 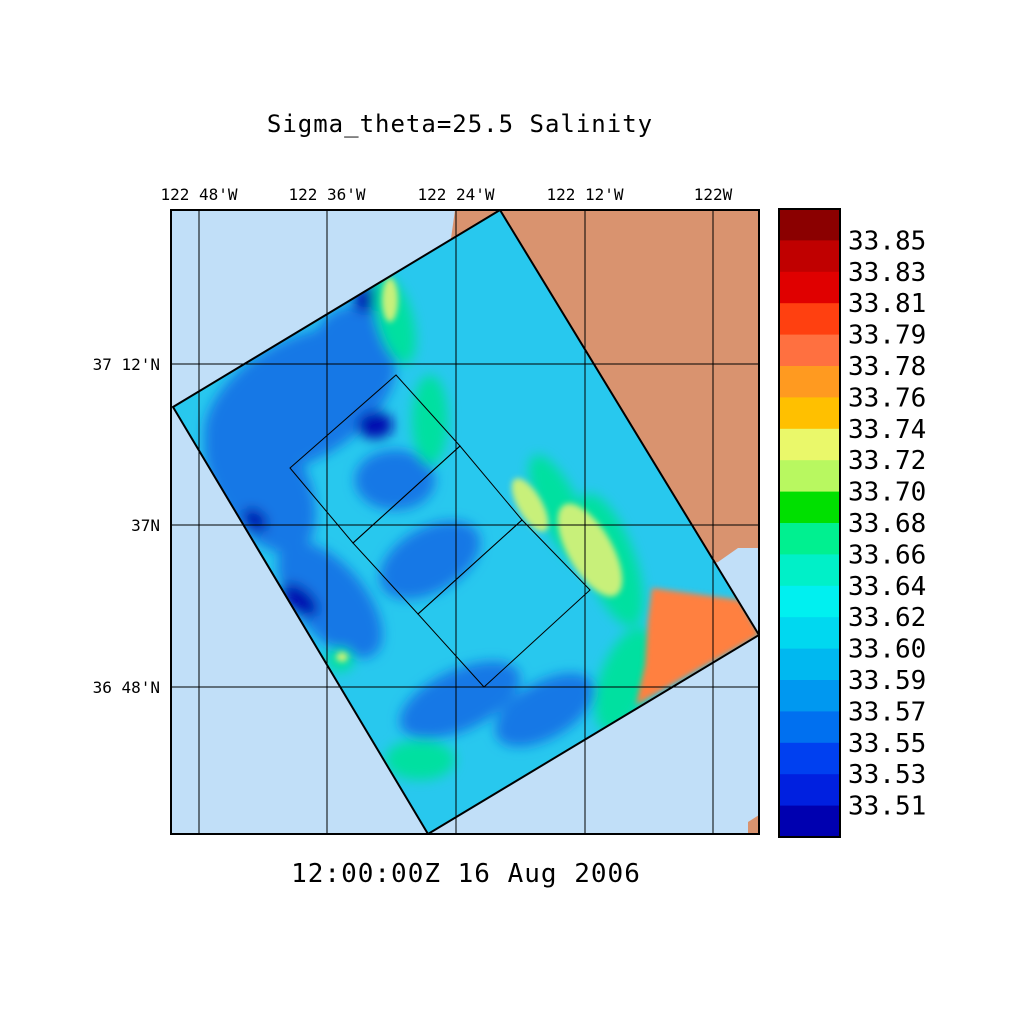 I want to click on lat-tick-label: 37 12'N, so click(x=126, y=364).